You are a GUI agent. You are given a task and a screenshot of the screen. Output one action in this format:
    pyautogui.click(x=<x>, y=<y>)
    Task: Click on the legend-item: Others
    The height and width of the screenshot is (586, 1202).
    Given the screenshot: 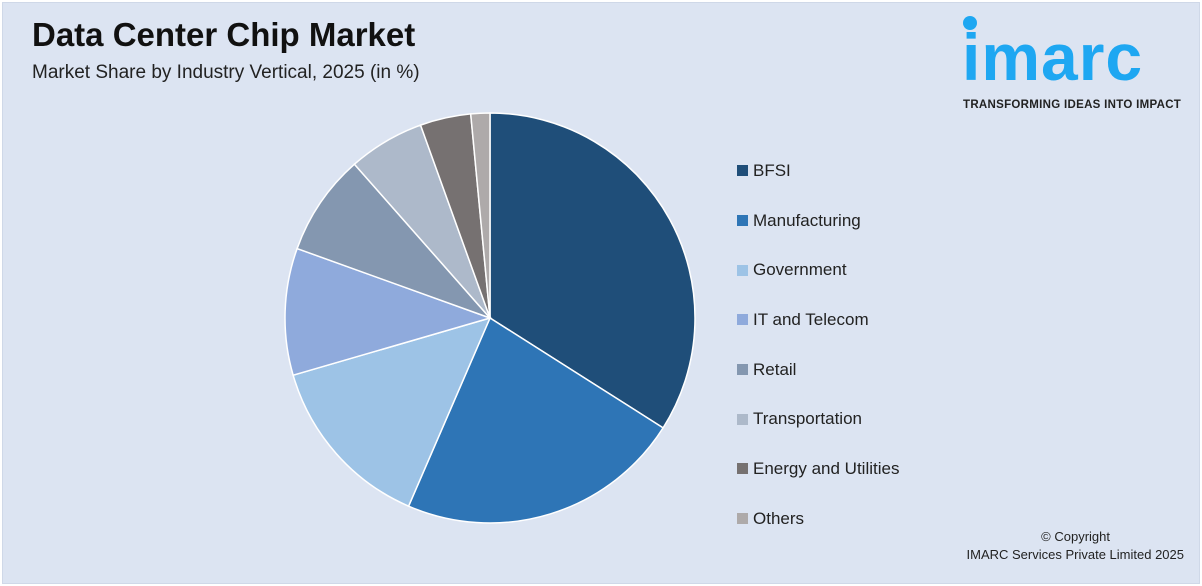 What is the action you would take?
    pyautogui.click(x=818, y=519)
    